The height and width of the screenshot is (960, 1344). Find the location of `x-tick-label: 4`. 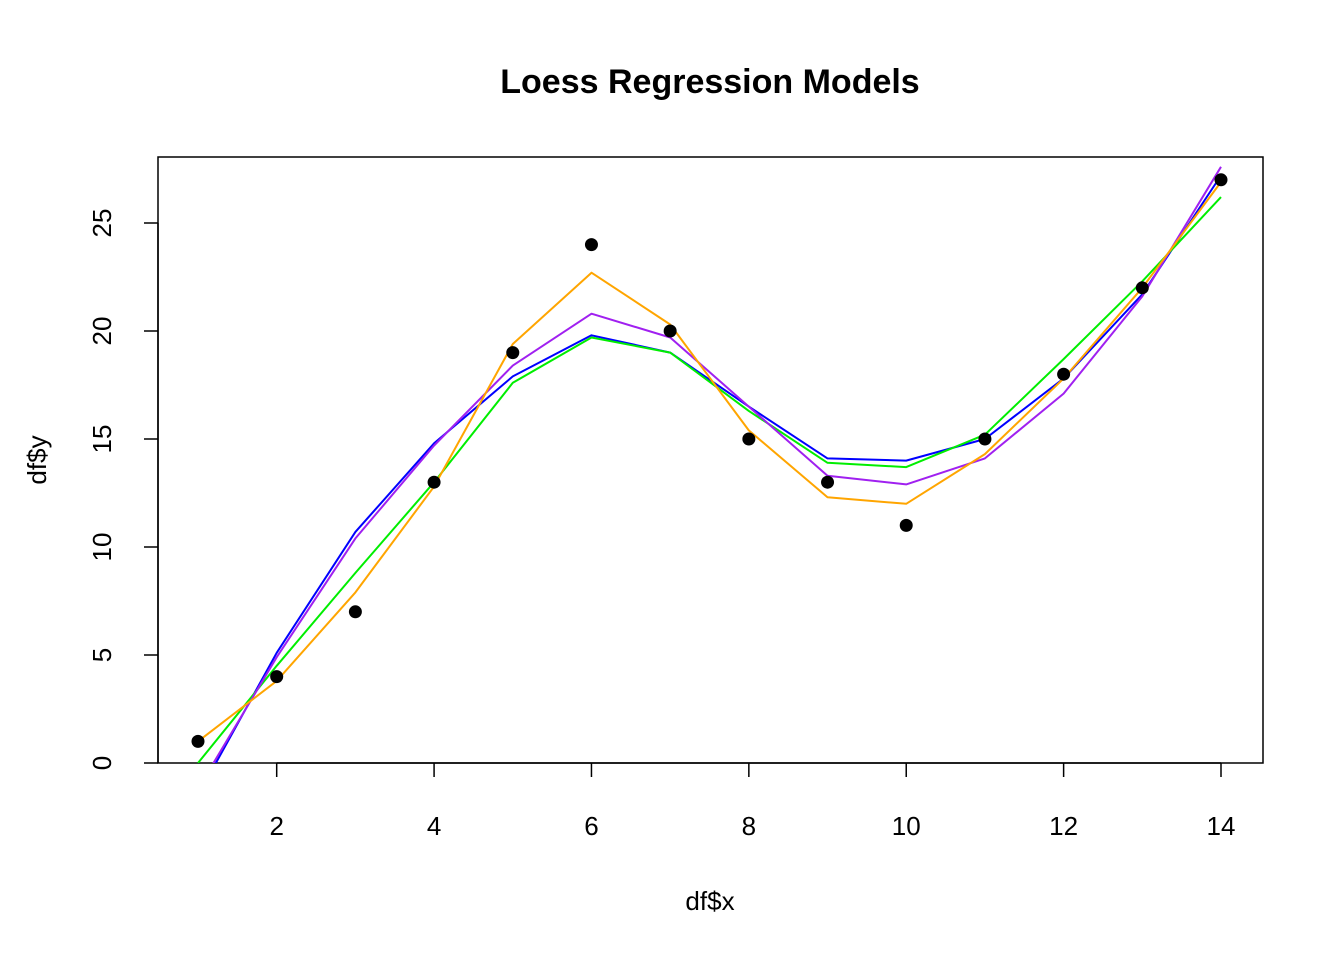

x-tick-label: 4 is located at coordinates (434, 826).